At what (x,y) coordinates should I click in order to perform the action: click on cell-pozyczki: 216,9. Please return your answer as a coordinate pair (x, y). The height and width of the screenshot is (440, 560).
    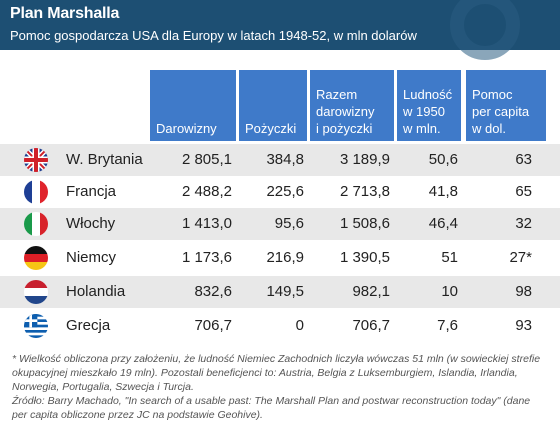
    Looking at the image, I should click on (285, 257).